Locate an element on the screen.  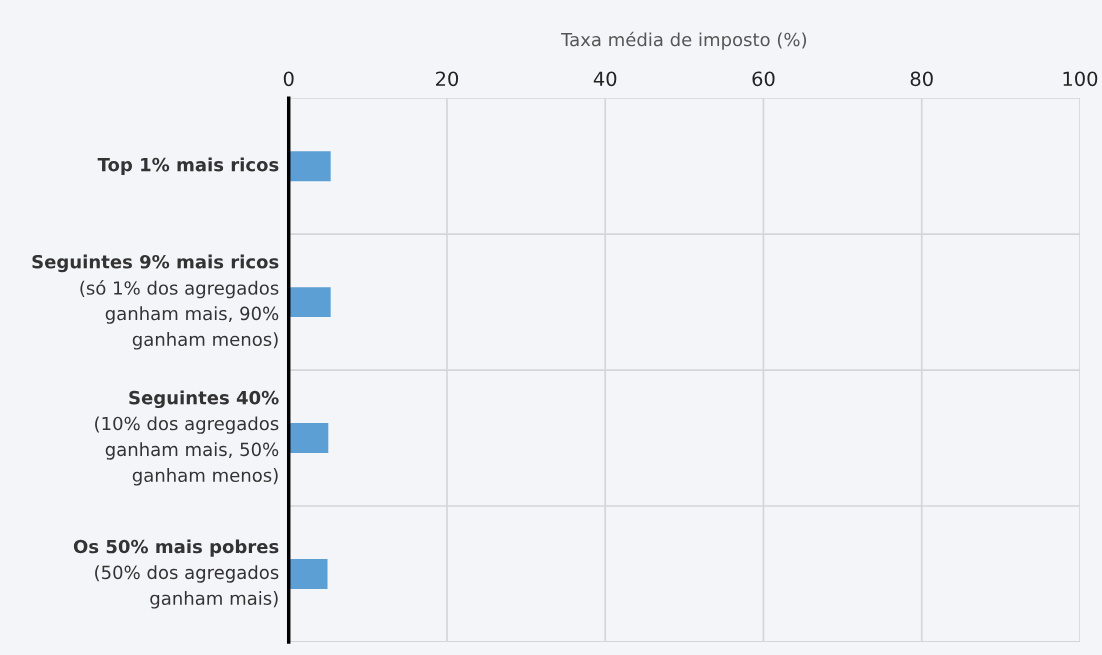
y-tick-label: Seguintes 40% (10% dos agregados ganham mais, 50% ganham menos) is located at coordinates (187, 438).